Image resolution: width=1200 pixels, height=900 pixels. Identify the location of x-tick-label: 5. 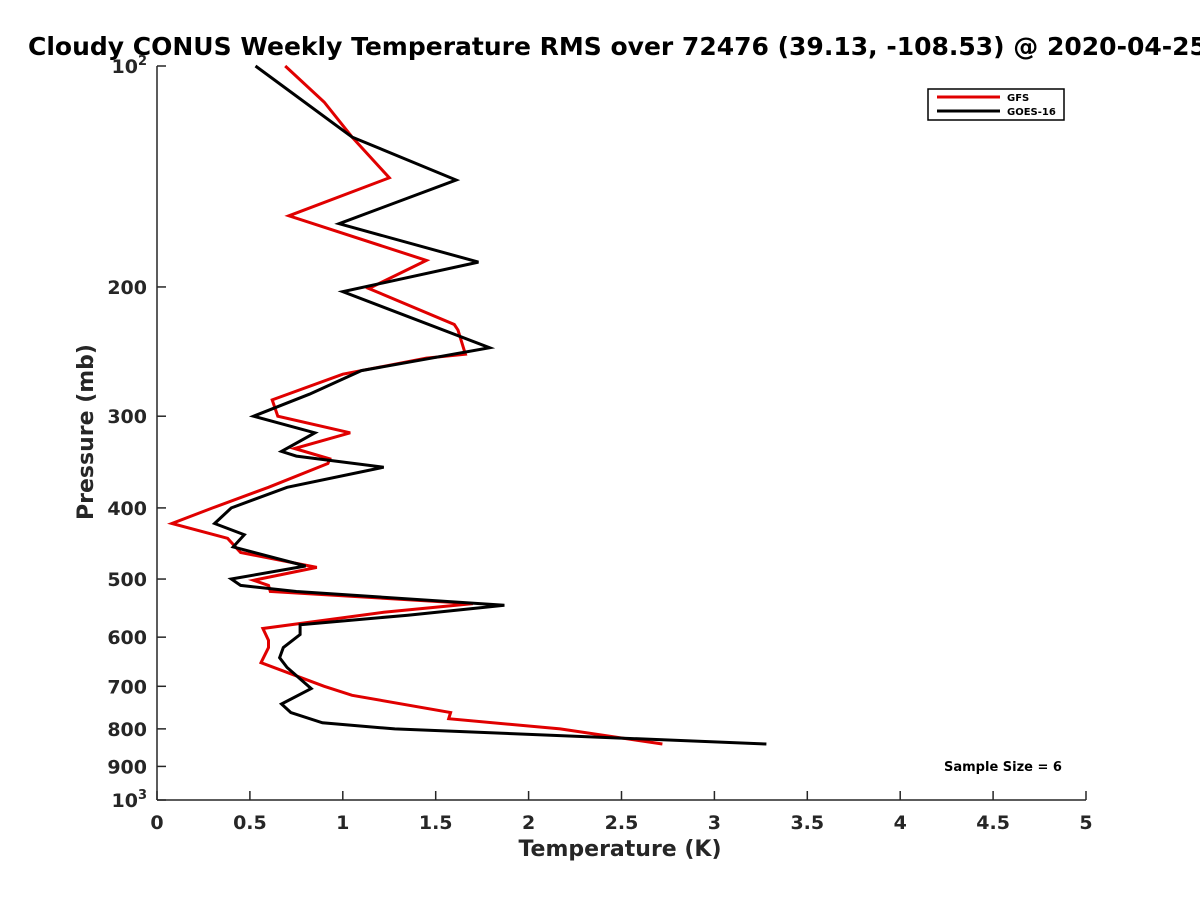
(1085, 823).